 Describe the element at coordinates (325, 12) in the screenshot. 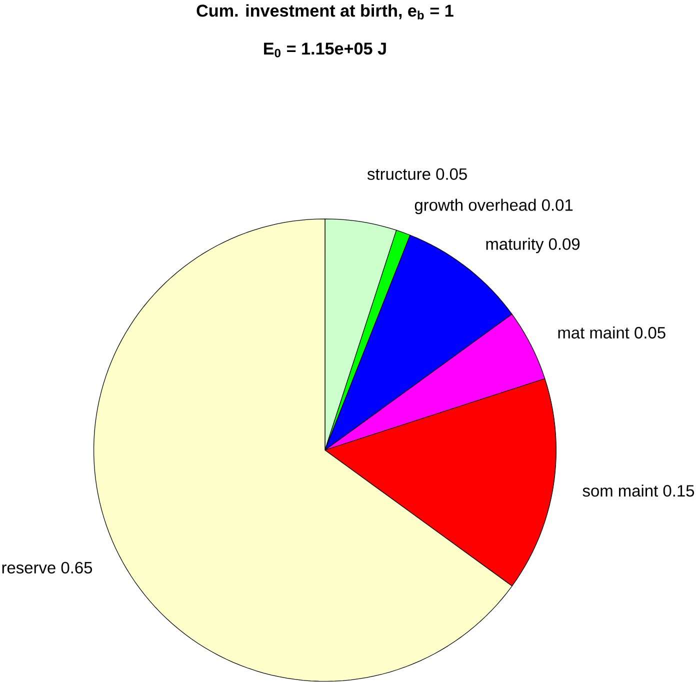

I see `chart-title: Cum. investment at birth, e$_{b}$ = 1` at that location.